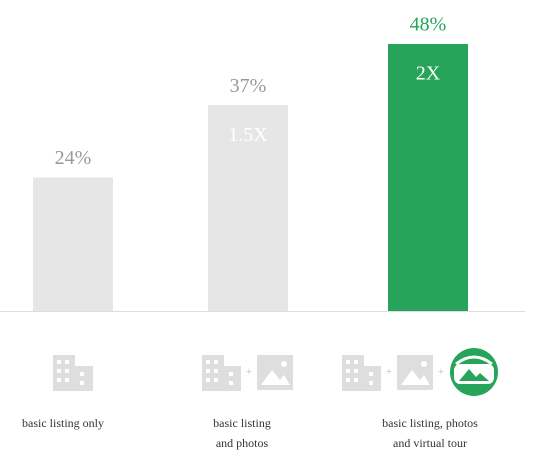 Image resolution: width=533 pixels, height=467 pixels. I want to click on value-label: 48%, so click(428, 25).